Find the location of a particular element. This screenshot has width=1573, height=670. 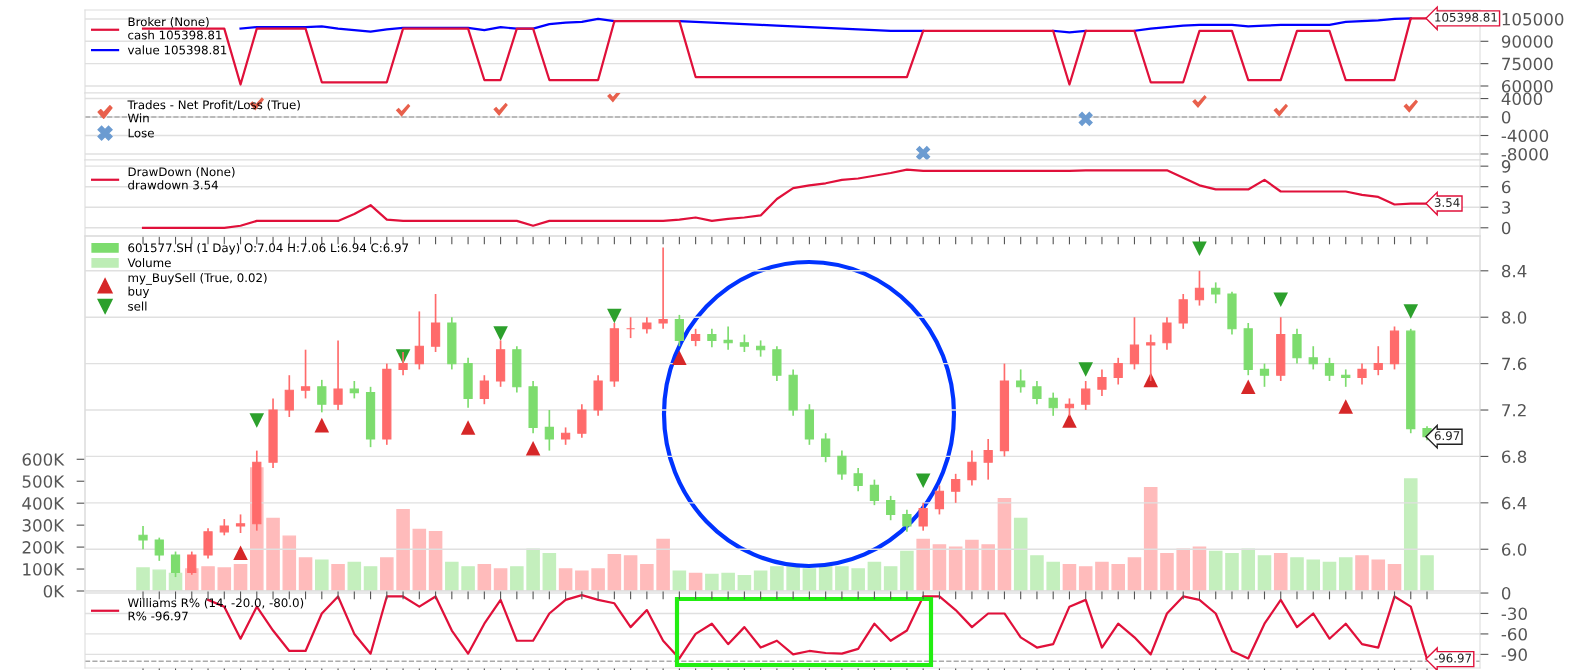

y-tick-label: 4000 is located at coordinates (1522, 99).